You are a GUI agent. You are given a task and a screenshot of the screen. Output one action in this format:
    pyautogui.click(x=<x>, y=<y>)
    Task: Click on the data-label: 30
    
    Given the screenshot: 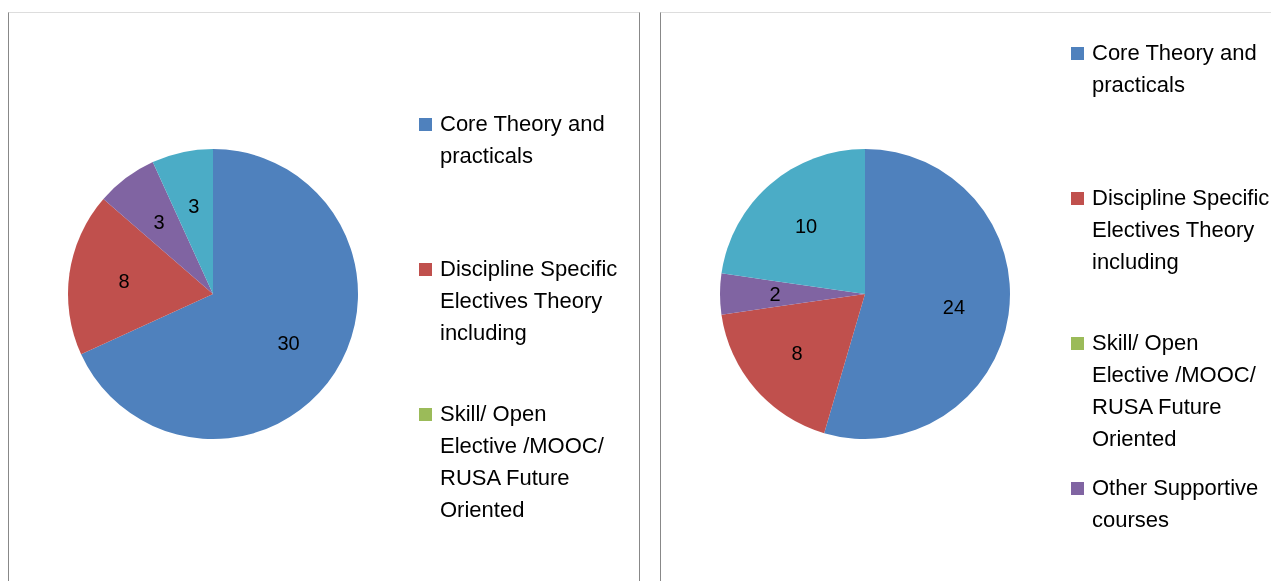 What is the action you would take?
    pyautogui.click(x=288, y=342)
    